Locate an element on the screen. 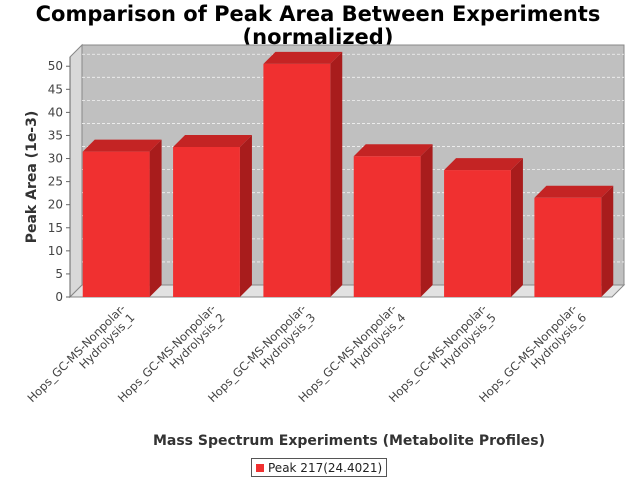  y-tick-label: 45 is located at coordinates (55, 89).